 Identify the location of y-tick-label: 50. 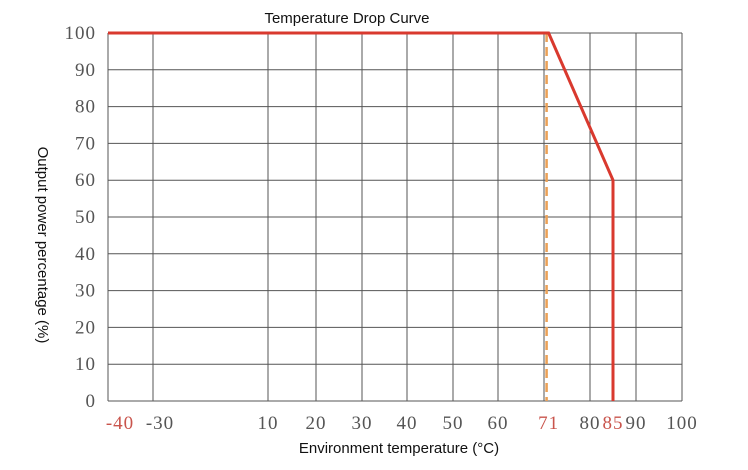
(85, 217).